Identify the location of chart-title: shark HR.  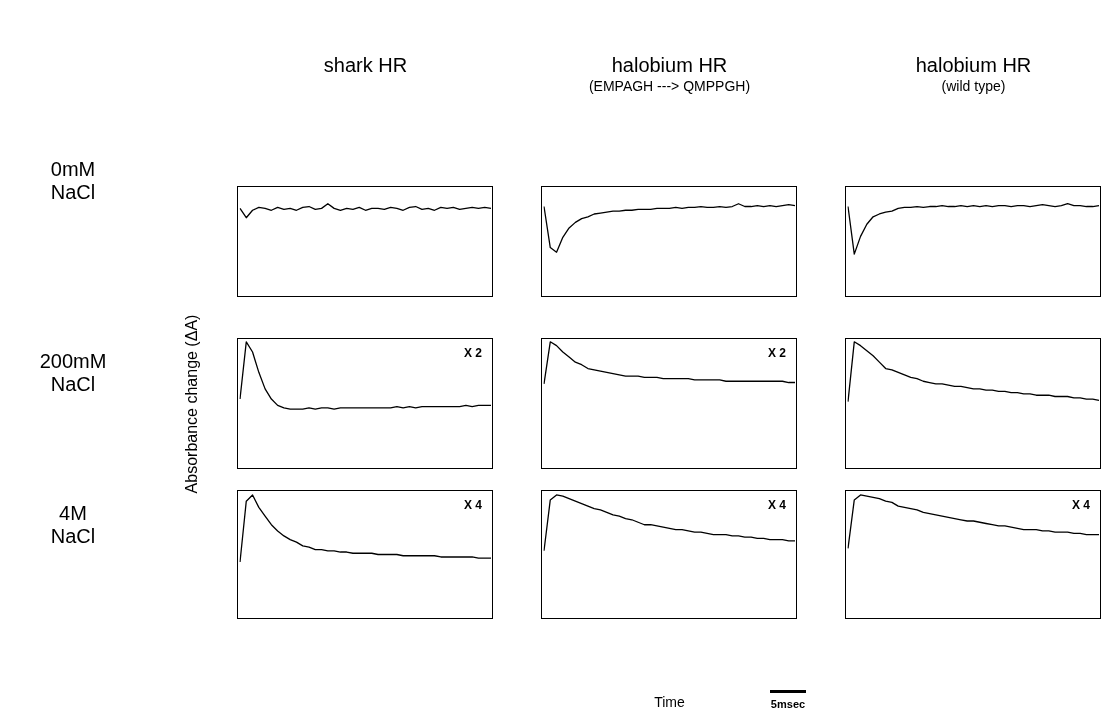
(365, 65).